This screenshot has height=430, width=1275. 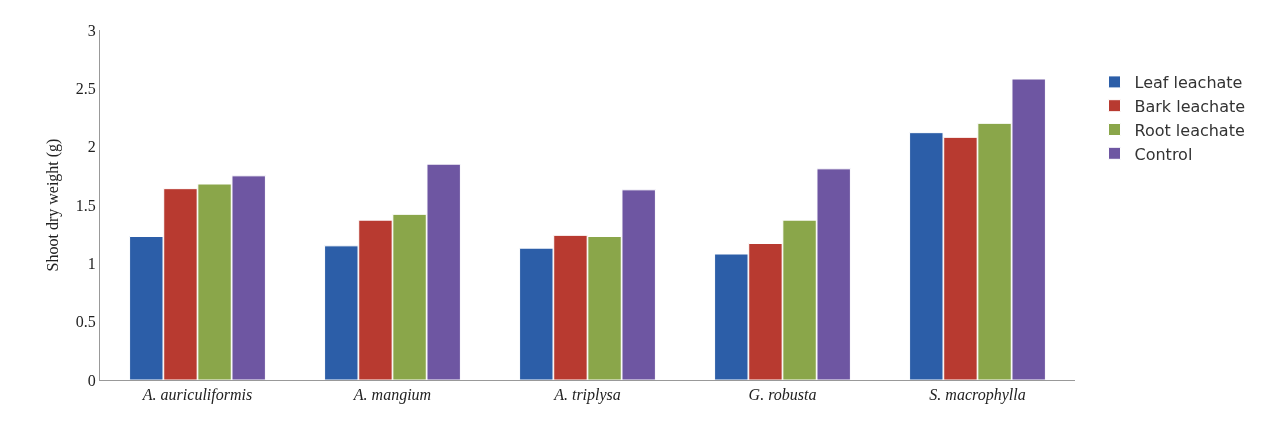 I want to click on y-tick-label: 2.5, so click(x=85, y=88).